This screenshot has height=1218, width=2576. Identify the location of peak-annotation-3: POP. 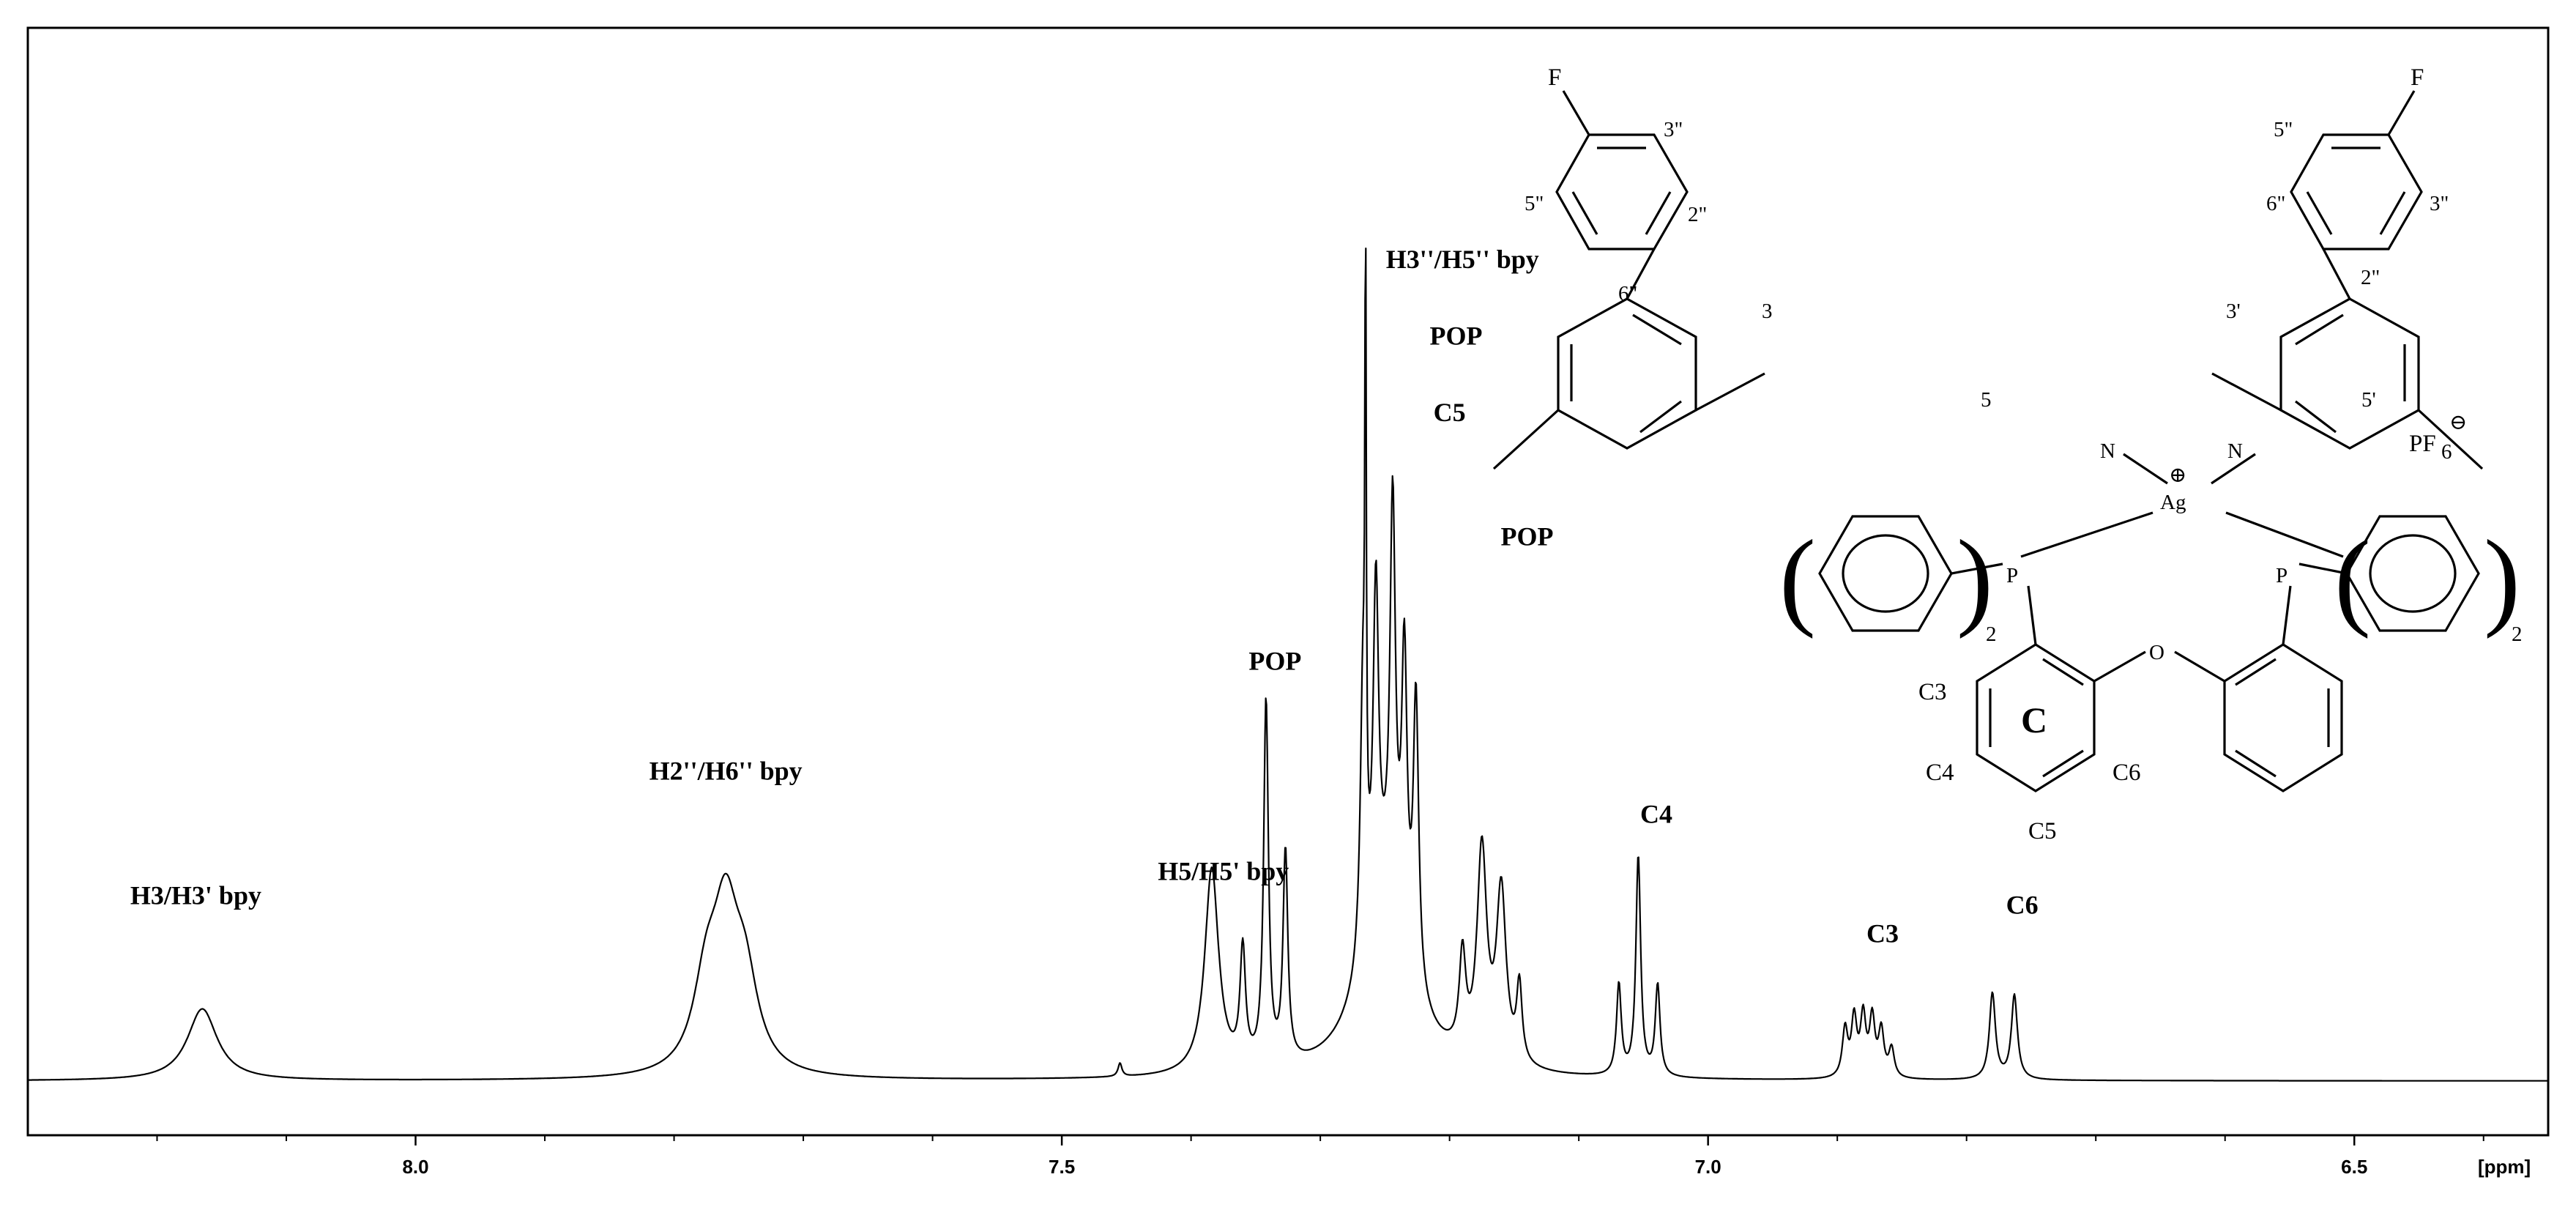
(1274, 660).